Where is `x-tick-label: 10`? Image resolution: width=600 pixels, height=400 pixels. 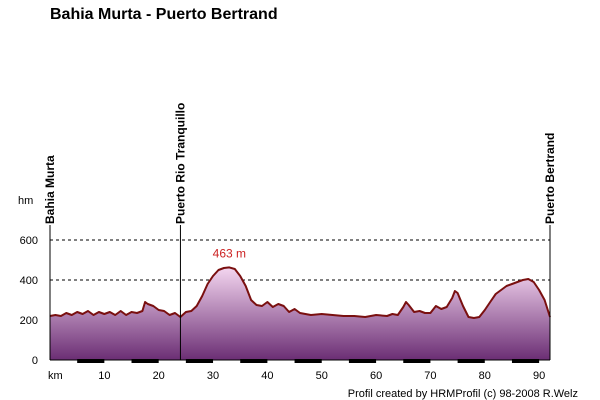 x-tick-label: 10 is located at coordinates (104, 376).